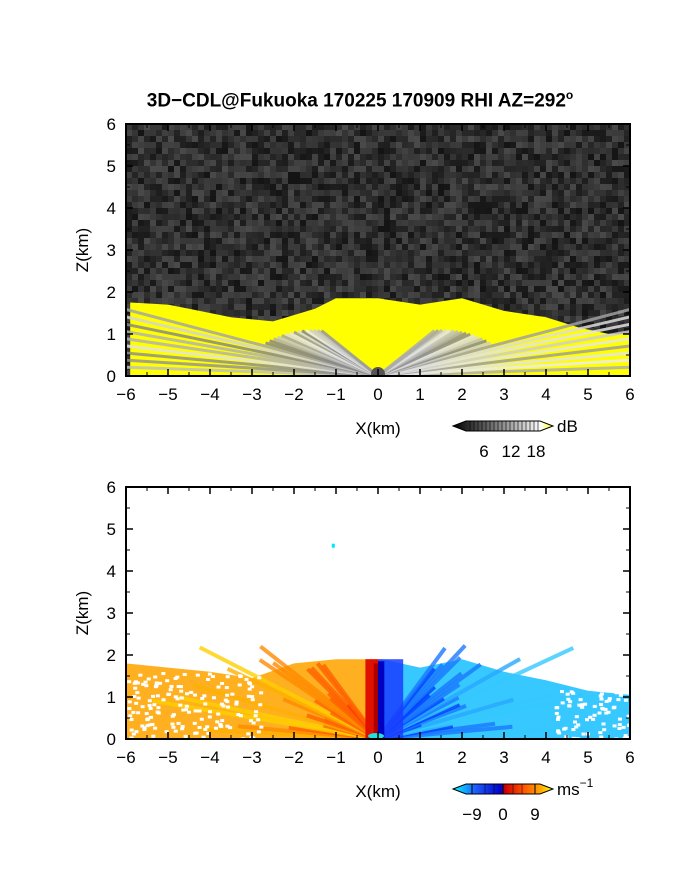  Describe the element at coordinates (377, 428) in the screenshot. I see `snr-x-axis-label: X(km)` at that location.